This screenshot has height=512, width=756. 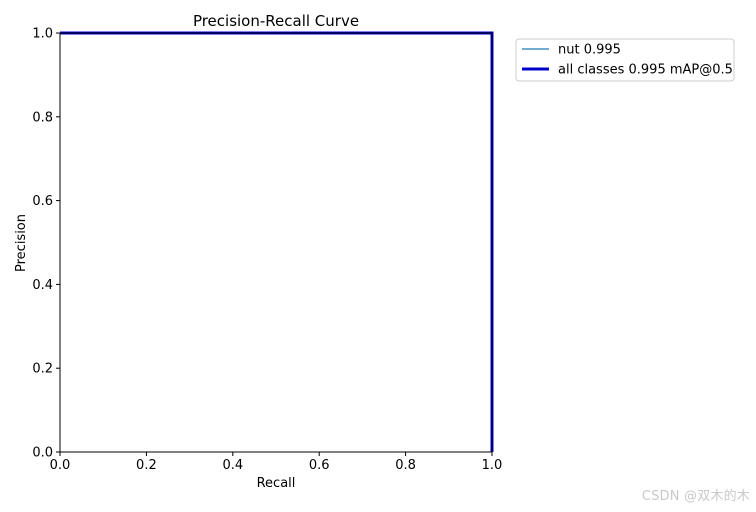 I want to click on x-axis-label: Recall, so click(x=276, y=483).